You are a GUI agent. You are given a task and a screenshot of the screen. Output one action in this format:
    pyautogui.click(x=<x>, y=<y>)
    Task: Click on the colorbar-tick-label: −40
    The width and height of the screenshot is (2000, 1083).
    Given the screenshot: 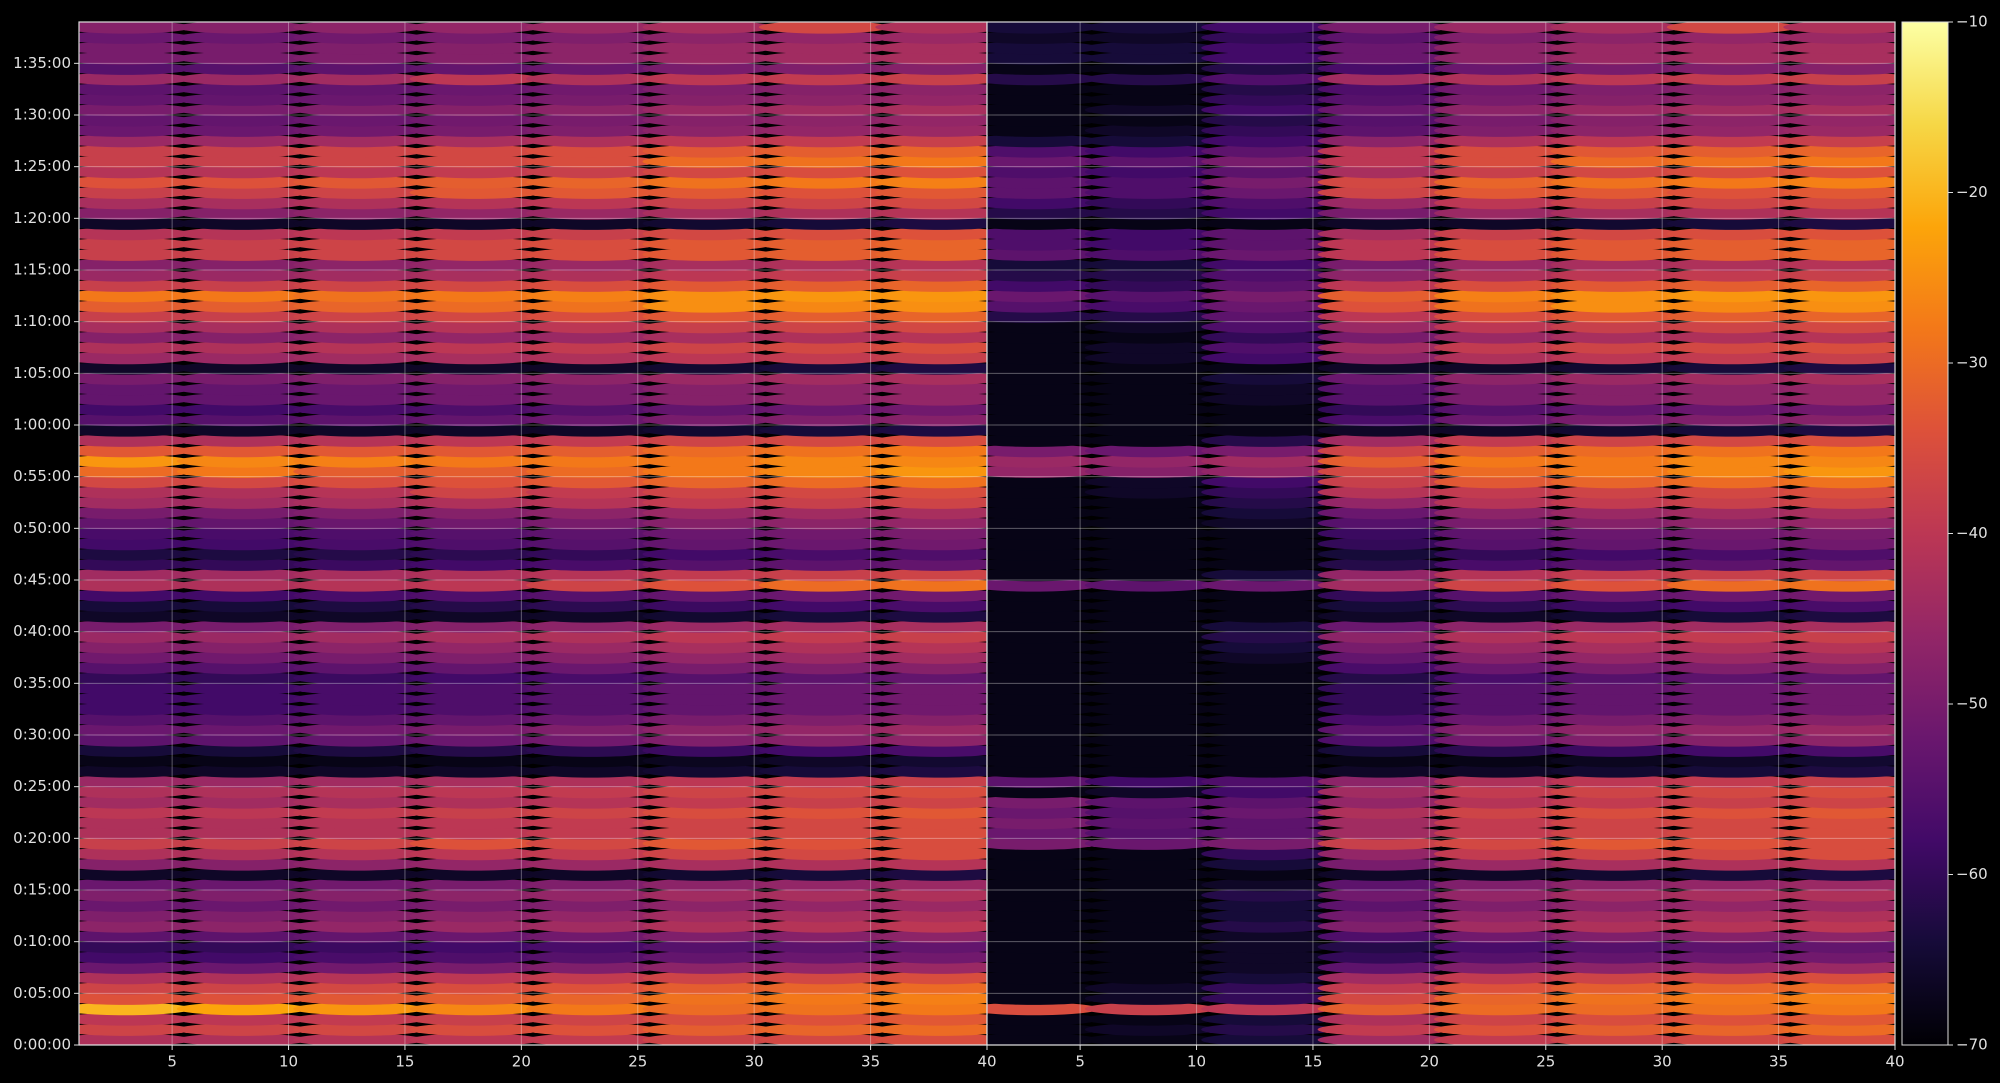 What is the action you would take?
    pyautogui.click(x=1972, y=533)
    